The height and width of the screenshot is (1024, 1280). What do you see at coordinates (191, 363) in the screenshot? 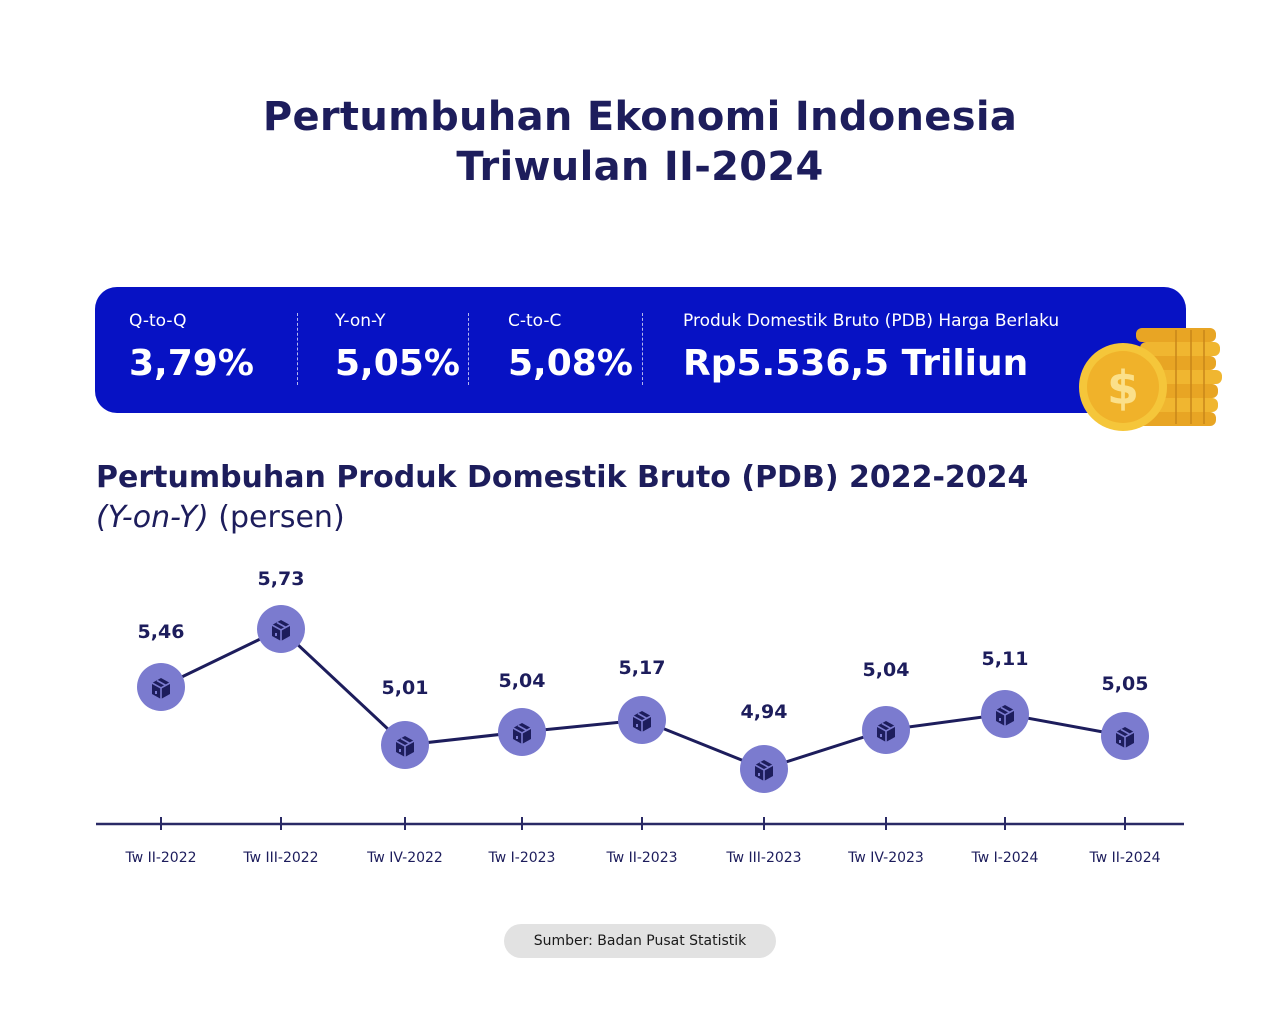
I see `stat-value: 3,79%` at bounding box center [191, 363].